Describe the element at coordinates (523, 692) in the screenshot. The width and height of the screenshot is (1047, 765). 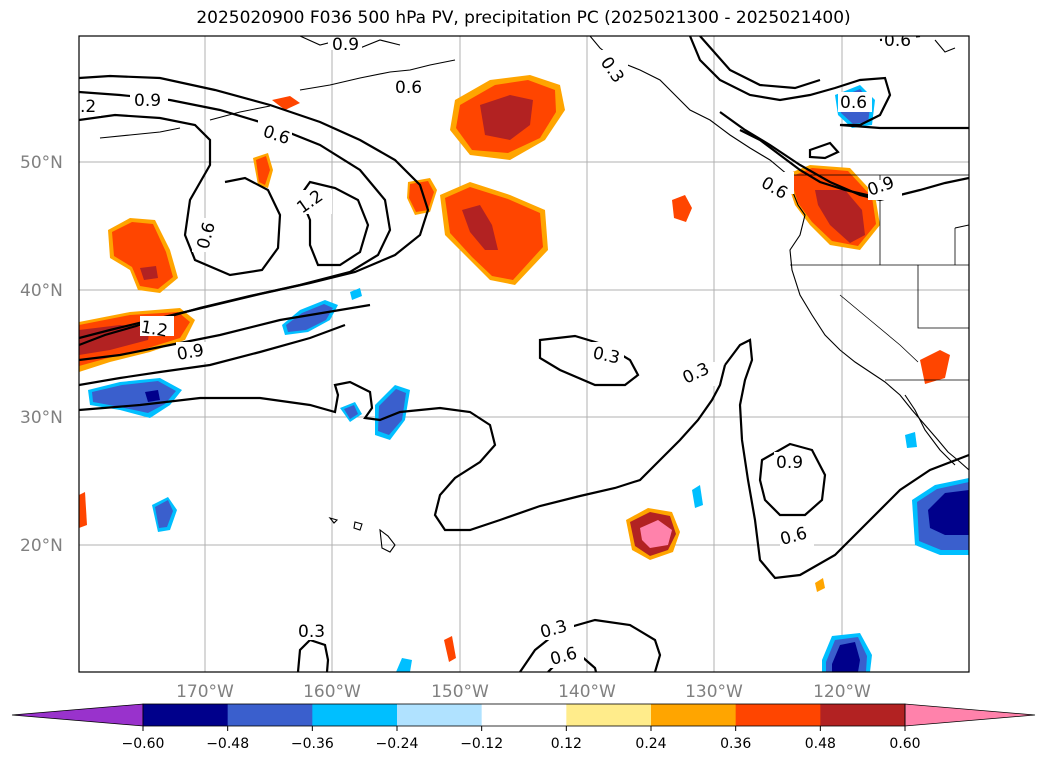
I see `longitude-labels: 170°W 160°W 150°W 140°W 130°W 120°W` at that location.